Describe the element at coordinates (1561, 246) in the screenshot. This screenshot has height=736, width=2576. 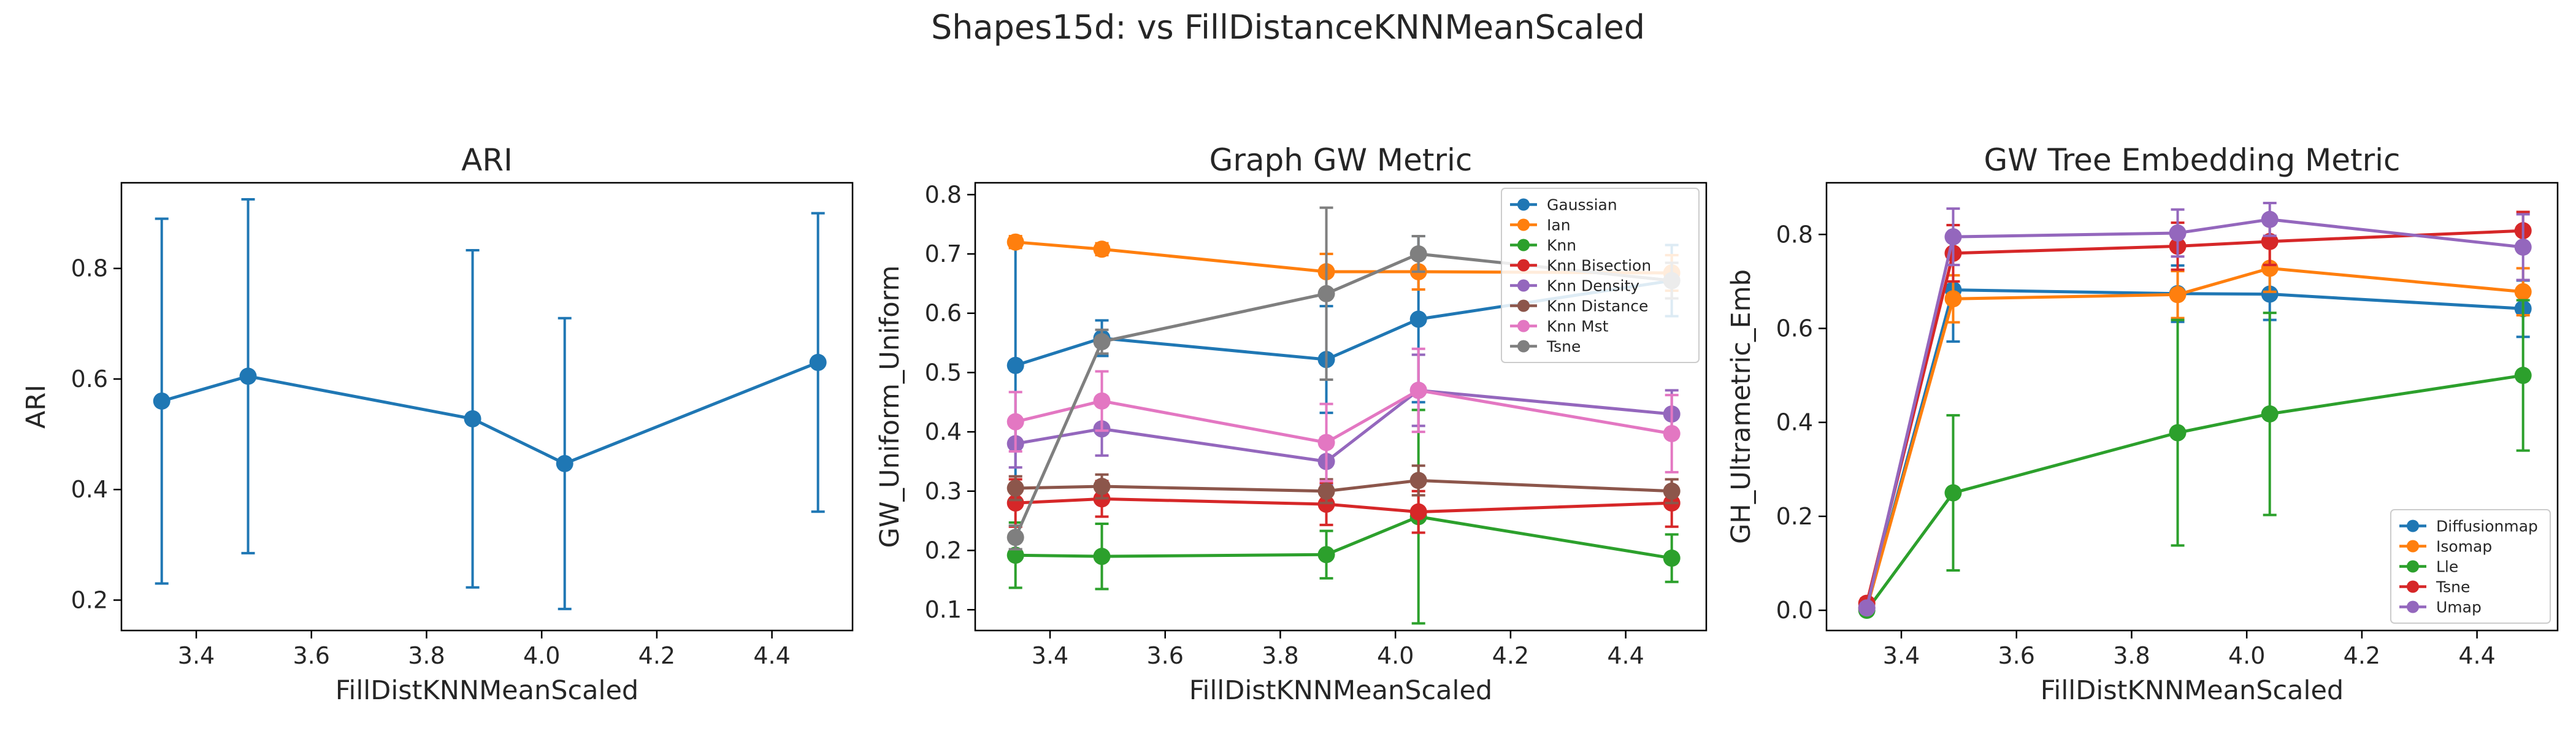
I see `legend-label: Knn` at that location.